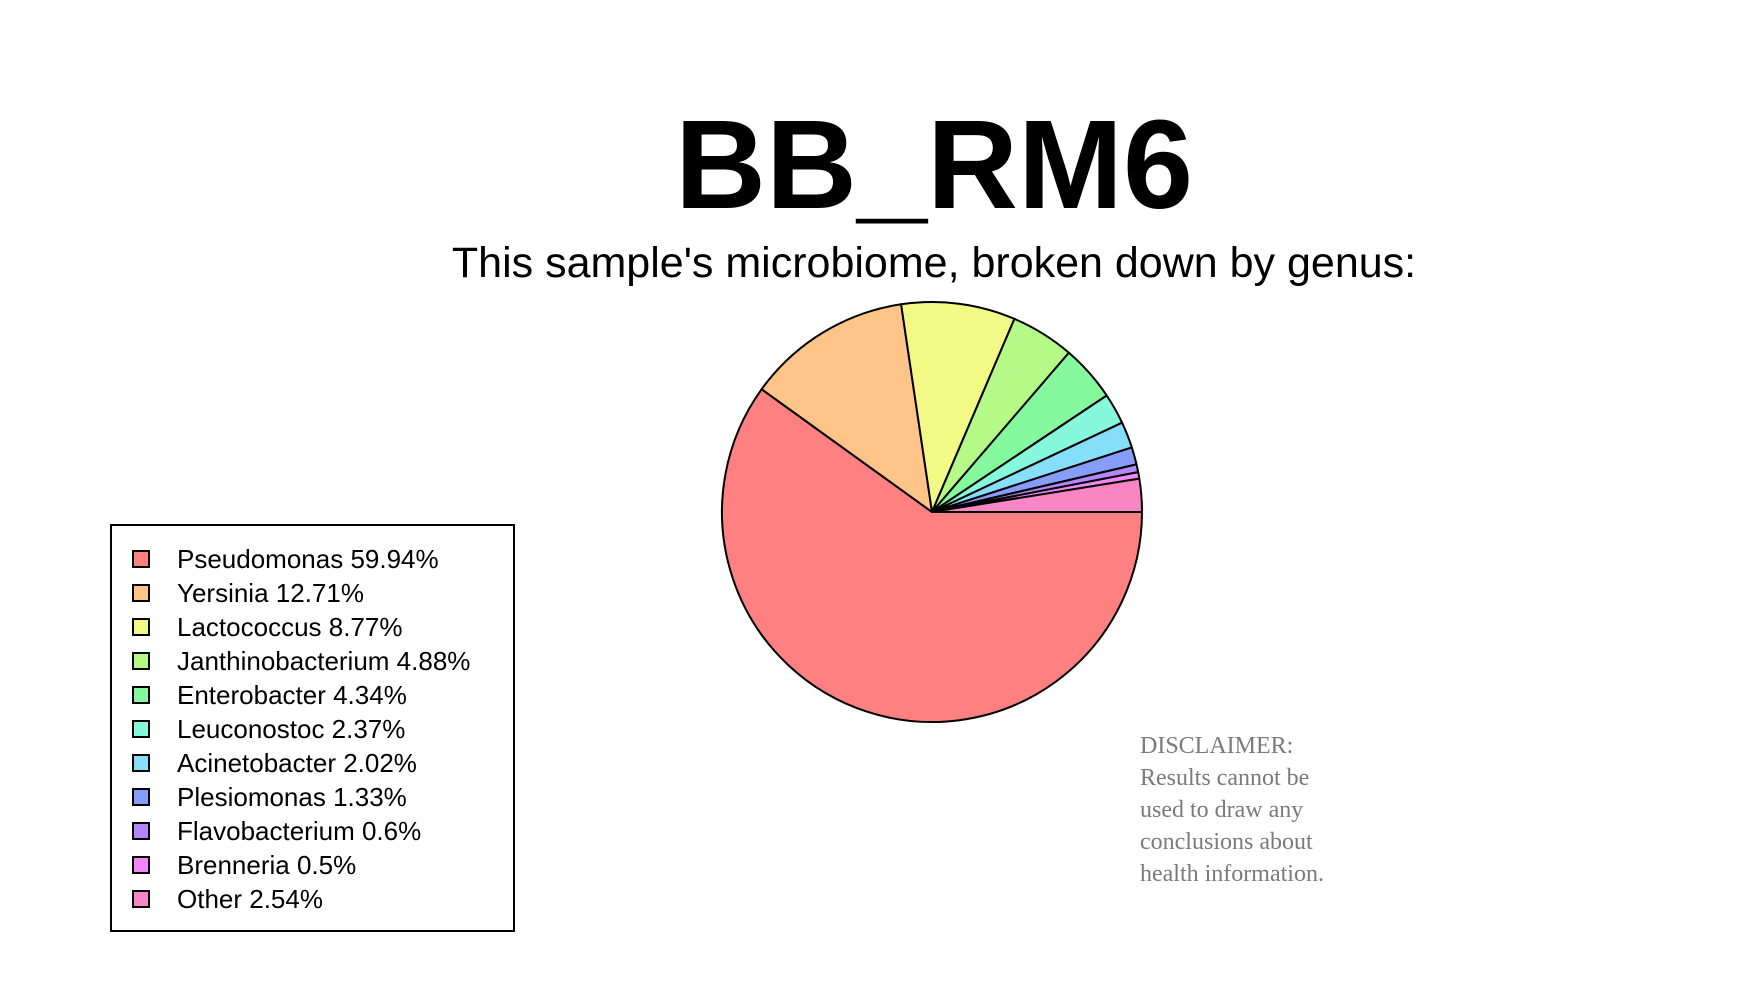 This screenshot has width=1756, height=996. Describe the element at coordinates (934, 164) in the screenshot. I see `chart-title: BB_RM6` at that location.